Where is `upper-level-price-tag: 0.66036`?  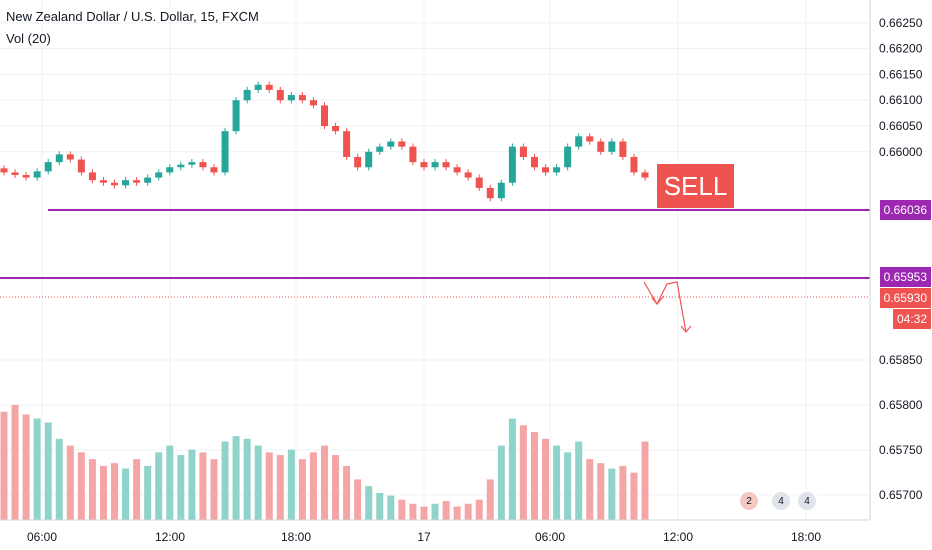
upper-level-price-tag: 0.66036 is located at coordinates (905, 210).